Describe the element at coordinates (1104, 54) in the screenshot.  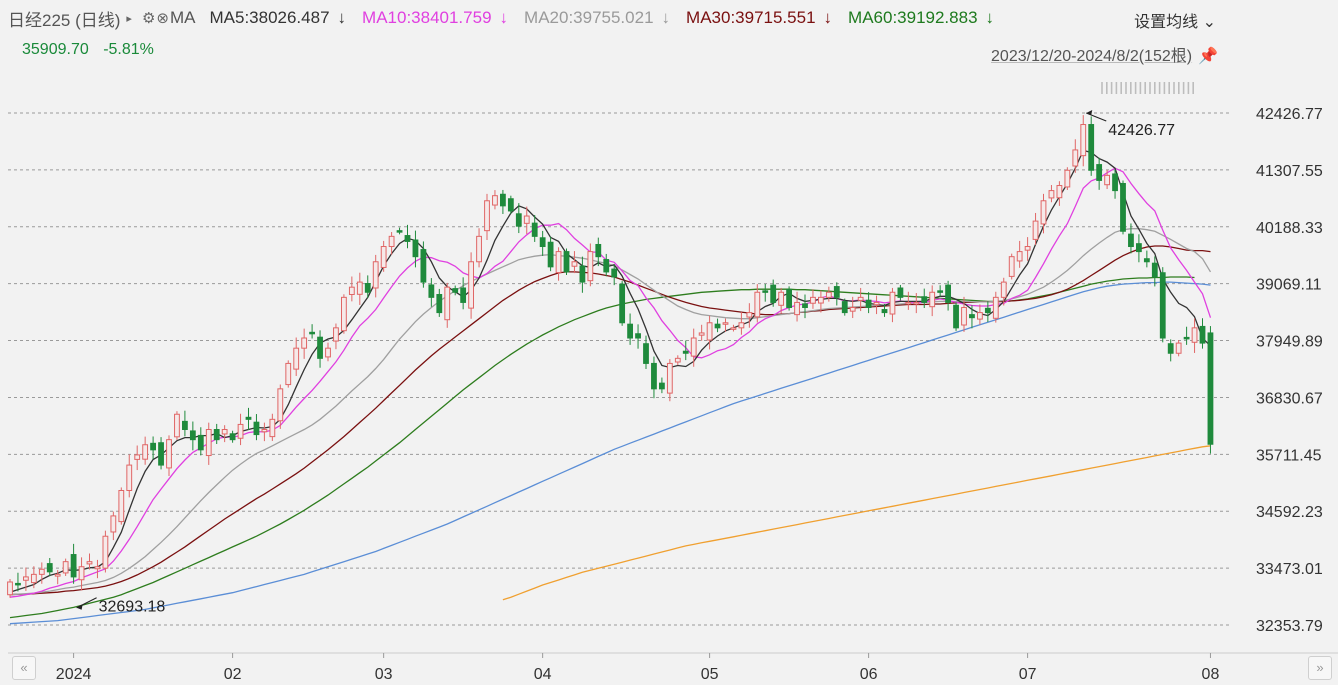
I see `date-range-info: 2023/12/20-2024/8/2(152根) 📌` at that location.